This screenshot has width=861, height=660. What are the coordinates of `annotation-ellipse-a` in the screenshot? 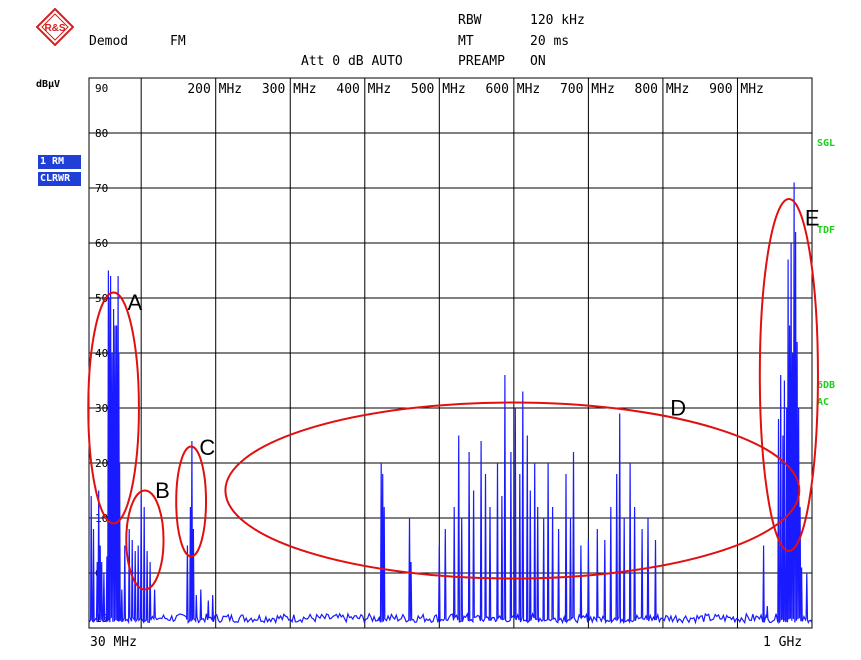 It's located at (113, 408).